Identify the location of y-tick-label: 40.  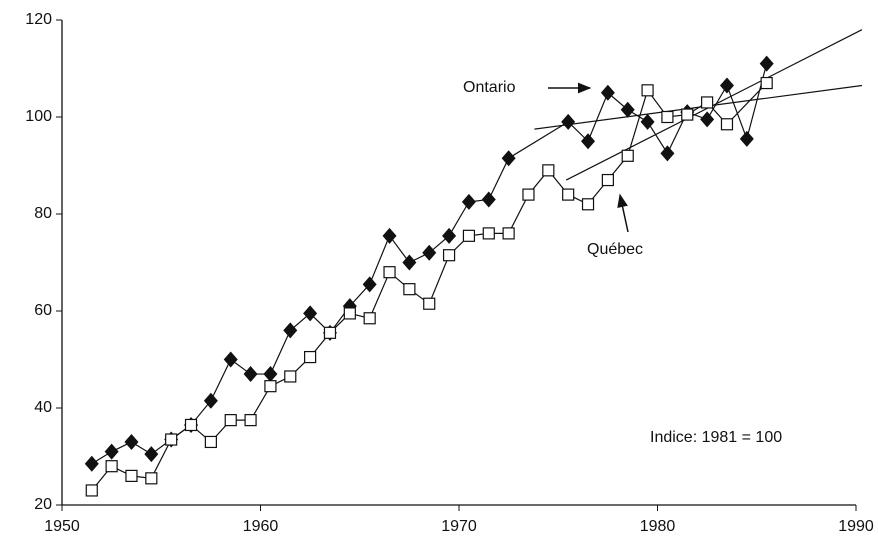
(43, 407).